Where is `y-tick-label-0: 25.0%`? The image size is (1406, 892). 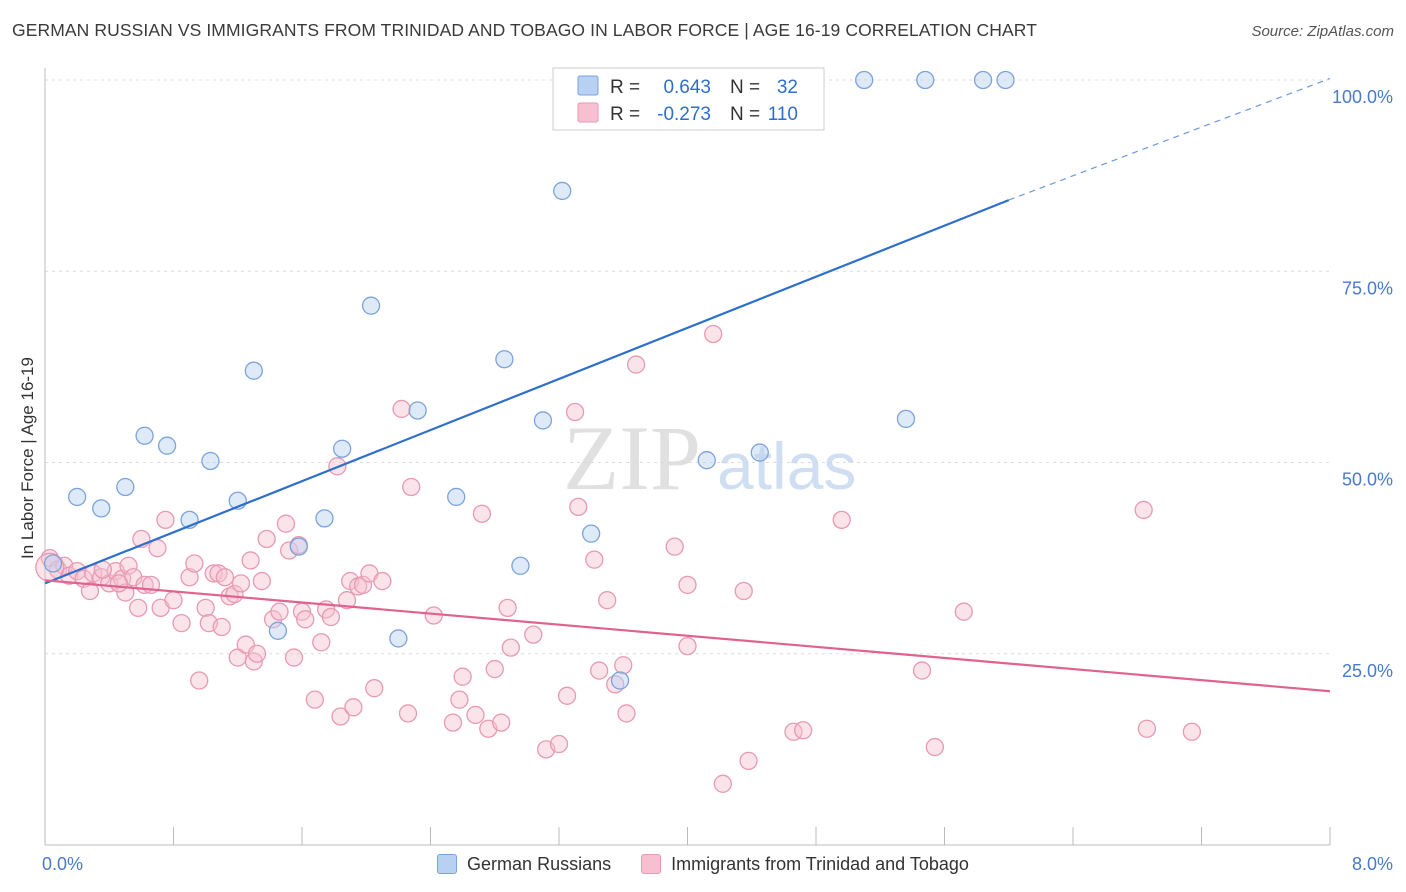
y-tick-label-0: 25.0% is located at coordinates (1367, 671).